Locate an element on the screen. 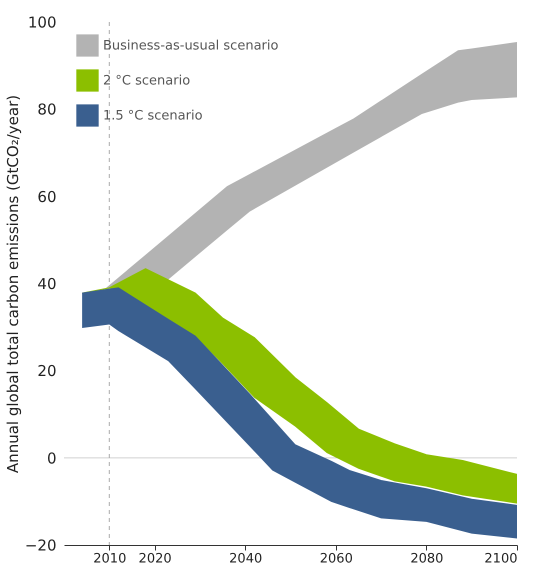 The height and width of the screenshot is (576, 544). x-tick-label: 2060 is located at coordinates (336, 559).